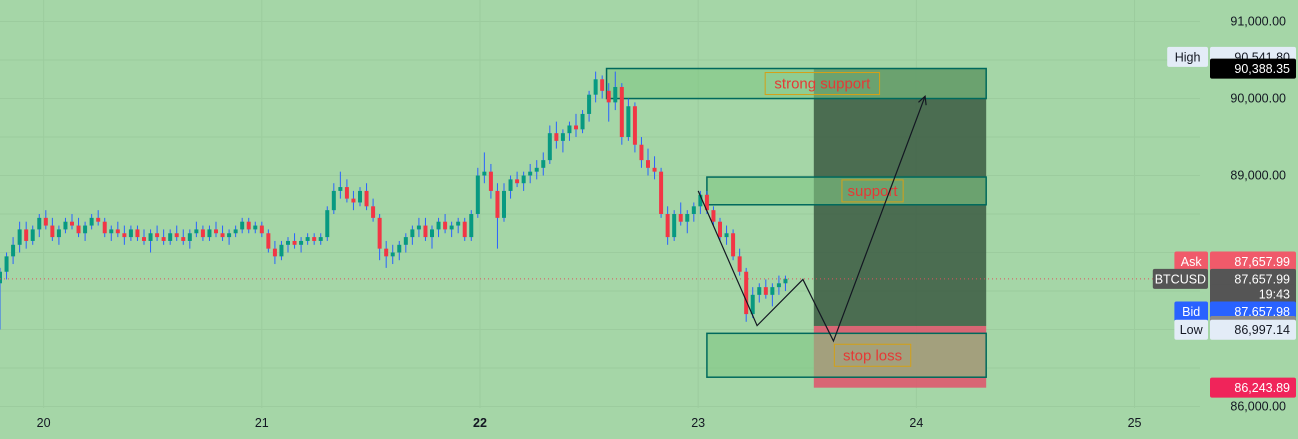  What do you see at coordinates (589, 423) in the screenshot?
I see `time-axis: 20 21 22 23 24 25` at bounding box center [589, 423].